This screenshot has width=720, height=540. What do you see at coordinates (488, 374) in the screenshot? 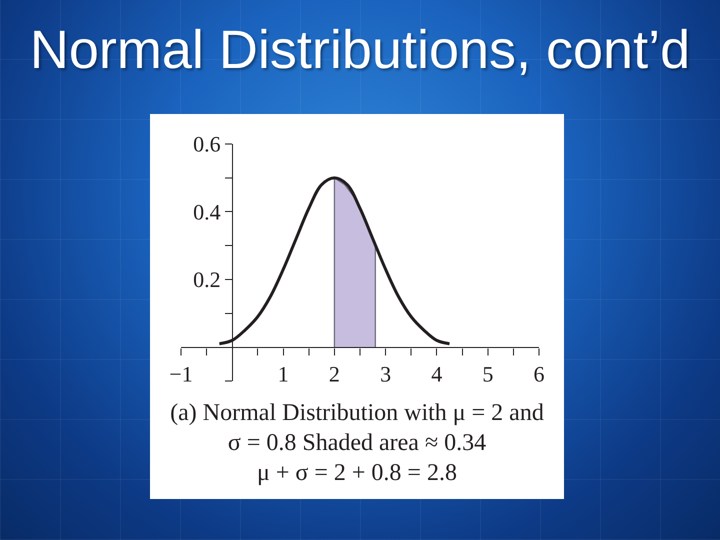
I see `x-tick-label: 5` at bounding box center [488, 374].